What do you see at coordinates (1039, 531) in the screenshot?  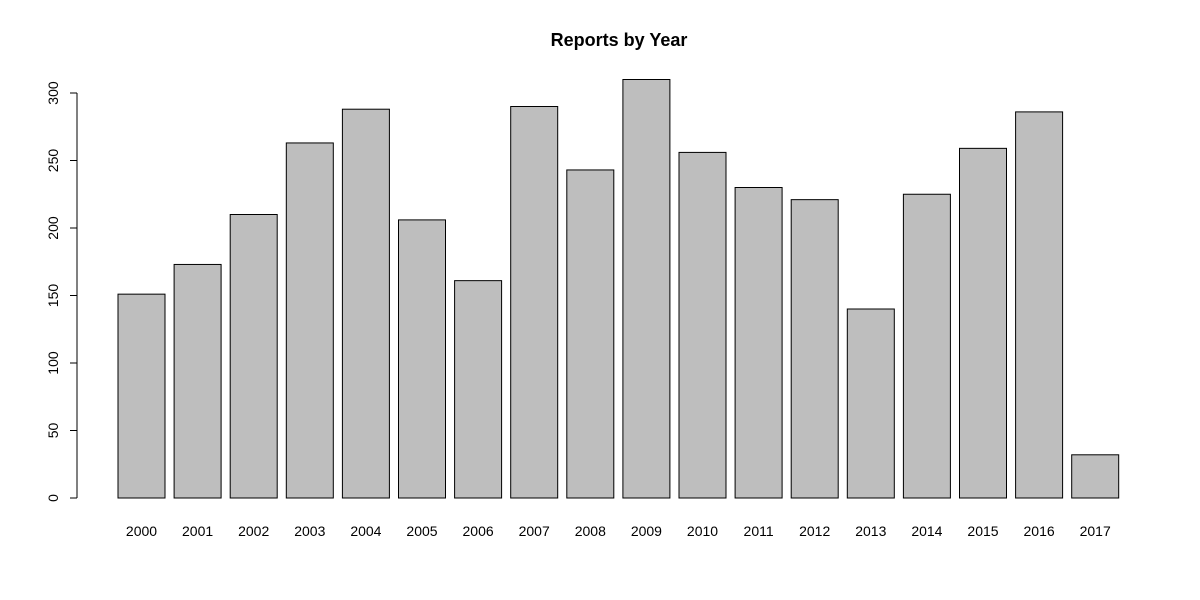 I see `x-tick-label: 2016` at bounding box center [1039, 531].